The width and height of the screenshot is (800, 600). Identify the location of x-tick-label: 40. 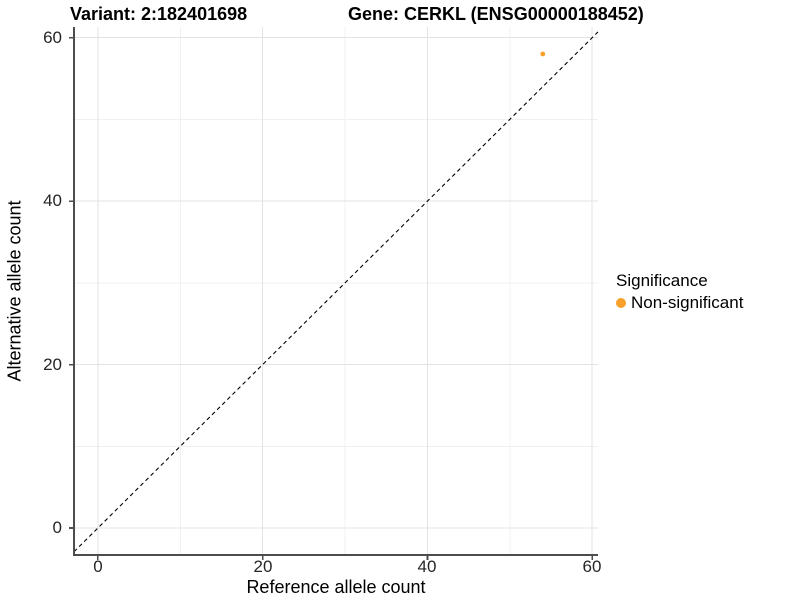
(427, 566).